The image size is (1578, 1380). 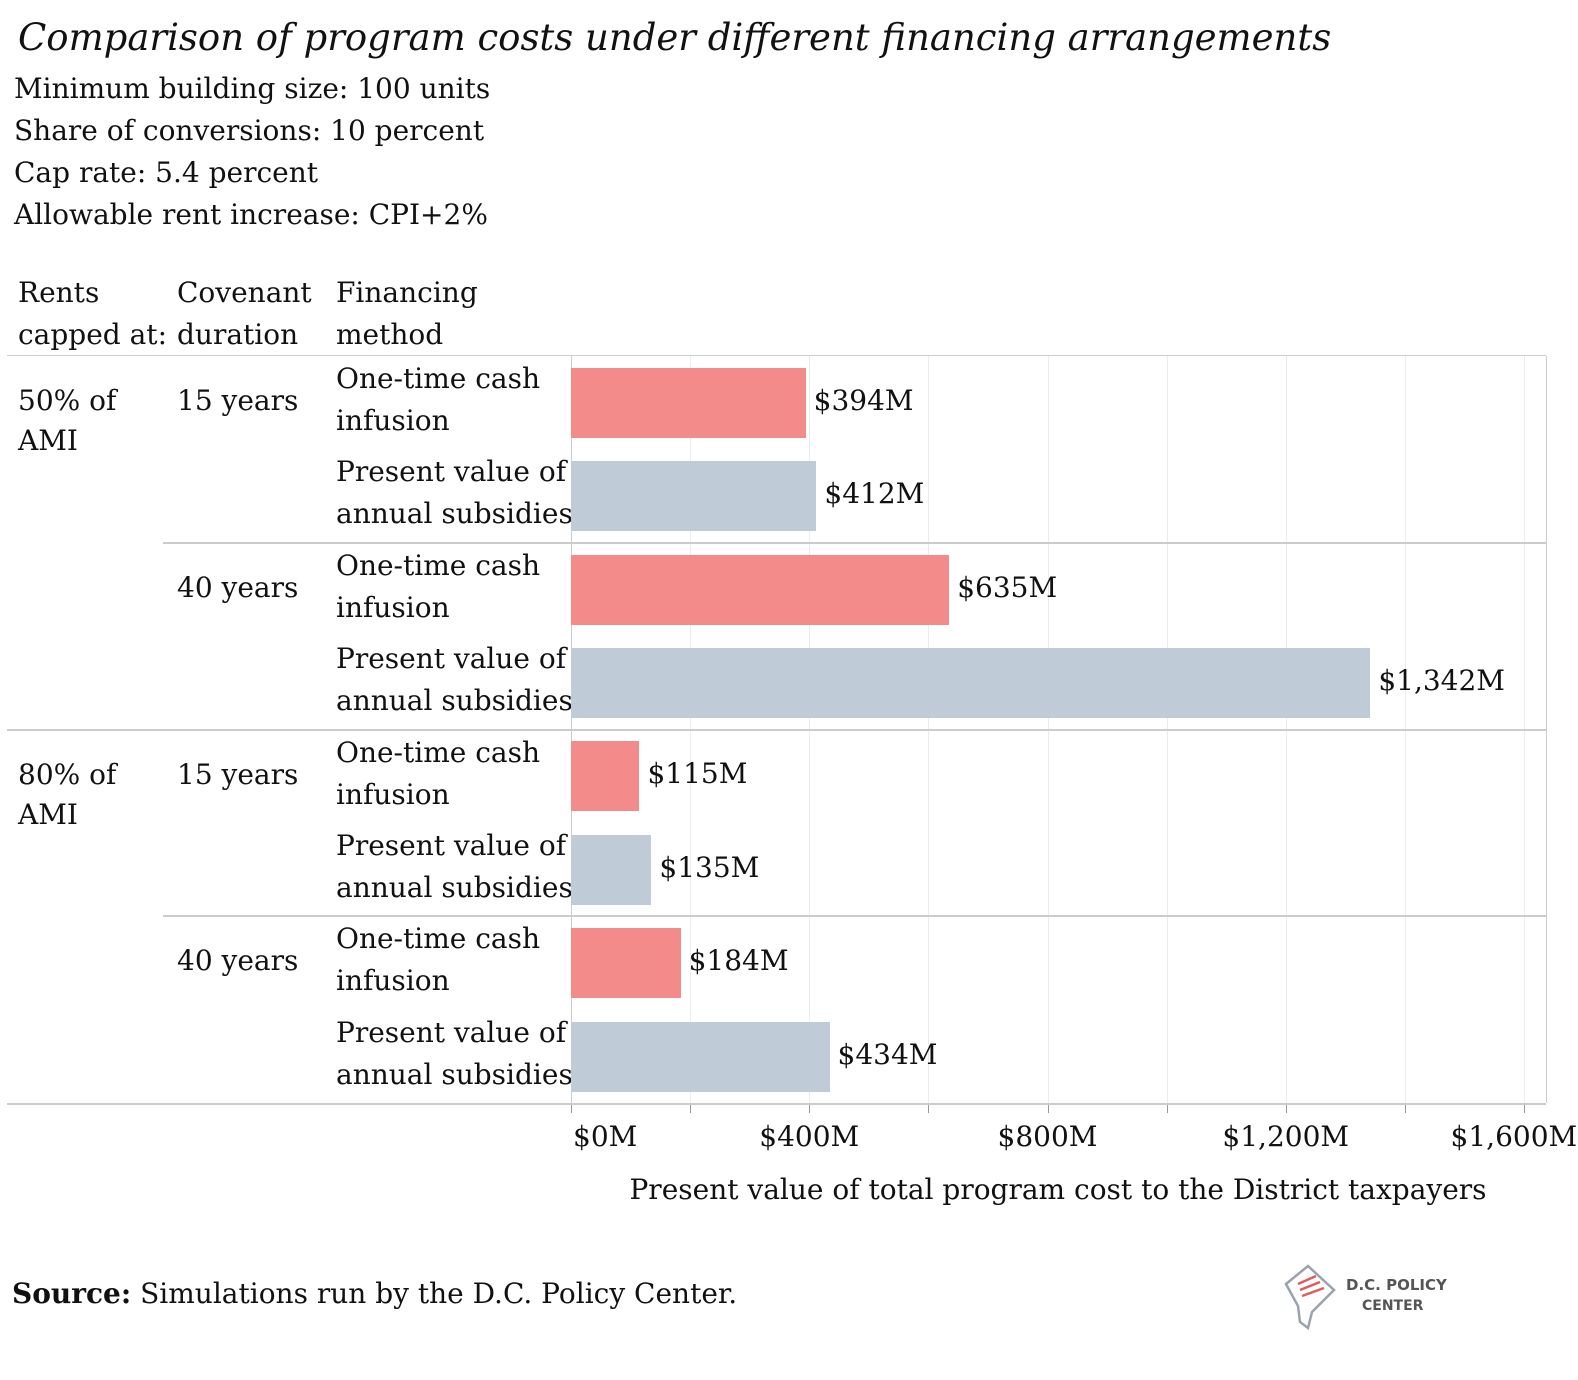 What do you see at coordinates (571, 730) in the screenshot?
I see `plot-left-border` at bounding box center [571, 730].